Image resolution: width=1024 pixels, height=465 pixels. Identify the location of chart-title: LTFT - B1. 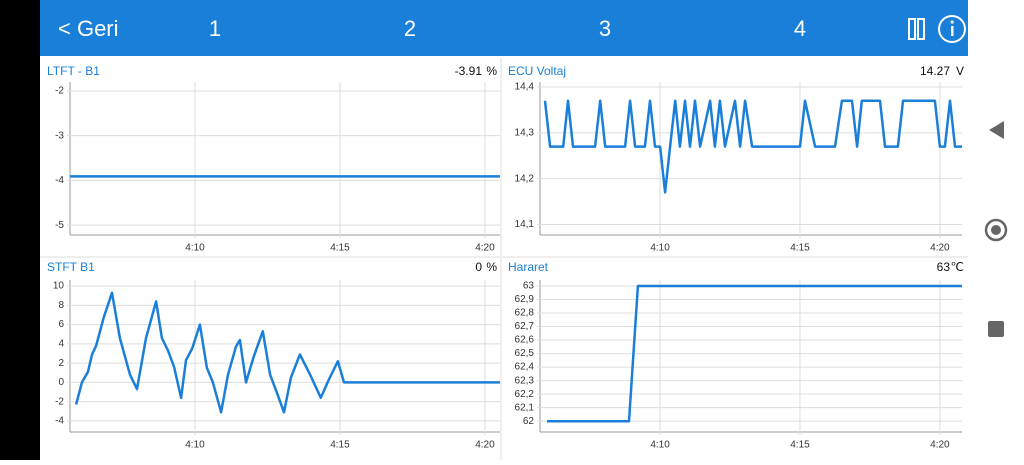
(73, 71).